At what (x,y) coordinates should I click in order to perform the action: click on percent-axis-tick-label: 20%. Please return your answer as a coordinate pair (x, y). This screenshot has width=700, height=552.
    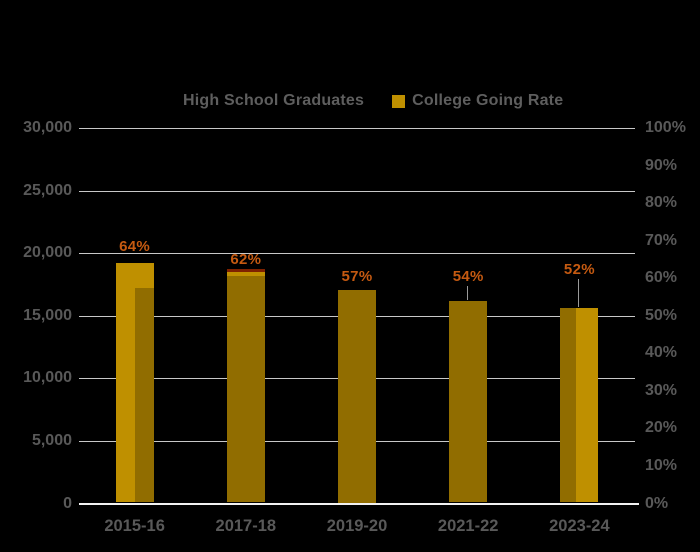
    Looking at the image, I should click on (661, 428).